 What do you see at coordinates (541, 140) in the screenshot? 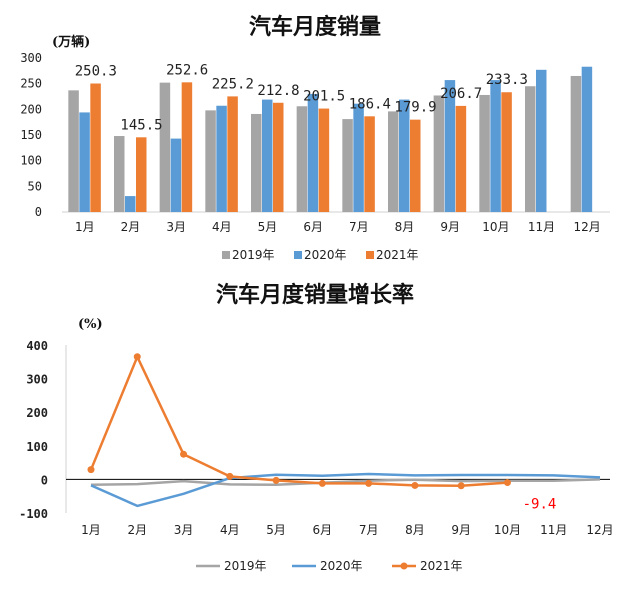
I see `bar-2020年-11月` at bounding box center [541, 140].